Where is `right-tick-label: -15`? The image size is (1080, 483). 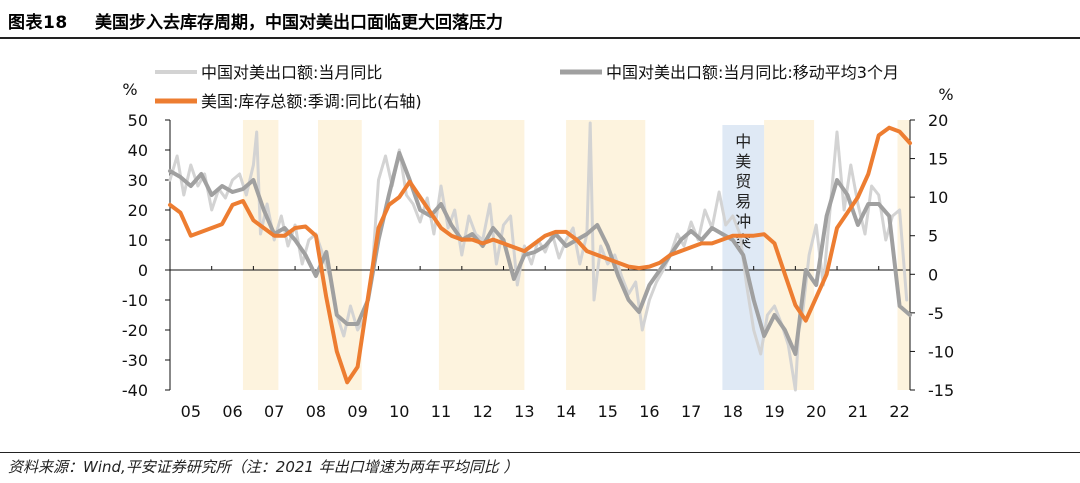 right-tick-label: -15 is located at coordinates (941, 390).